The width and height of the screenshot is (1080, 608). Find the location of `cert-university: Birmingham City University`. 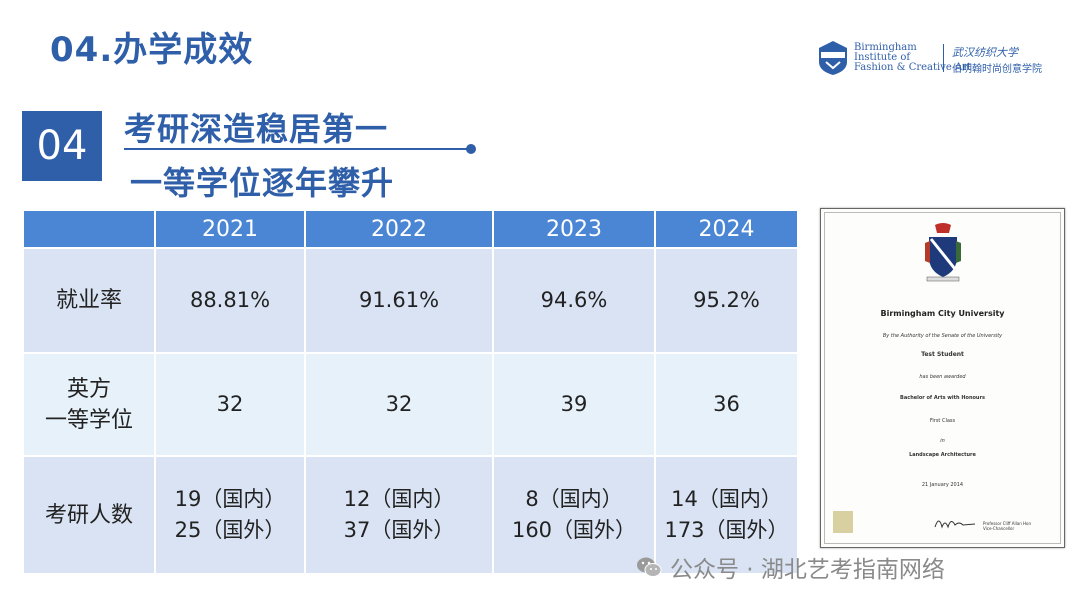

cert-university: Birmingham City University is located at coordinates (942, 313).